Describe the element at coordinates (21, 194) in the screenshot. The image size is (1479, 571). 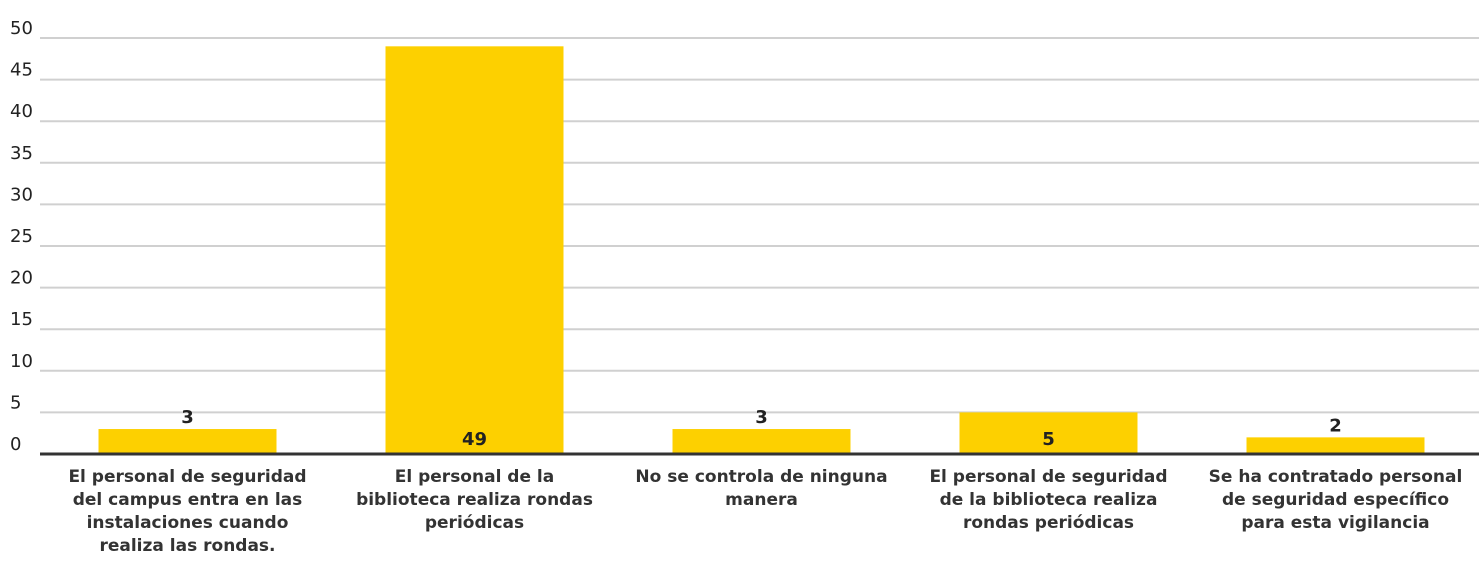
I see `y-tick-label: 30` at that location.